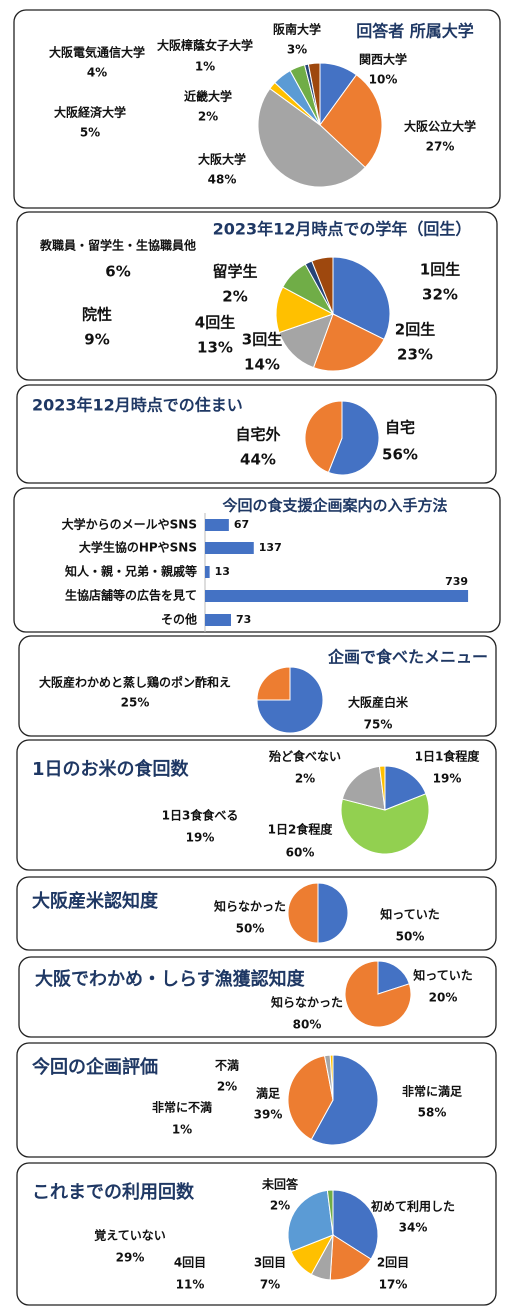 This screenshot has height=1316, width=514. Describe the element at coordinates (95, 1067) in the screenshot. I see `chart-title: 今回の企画評価` at that location.